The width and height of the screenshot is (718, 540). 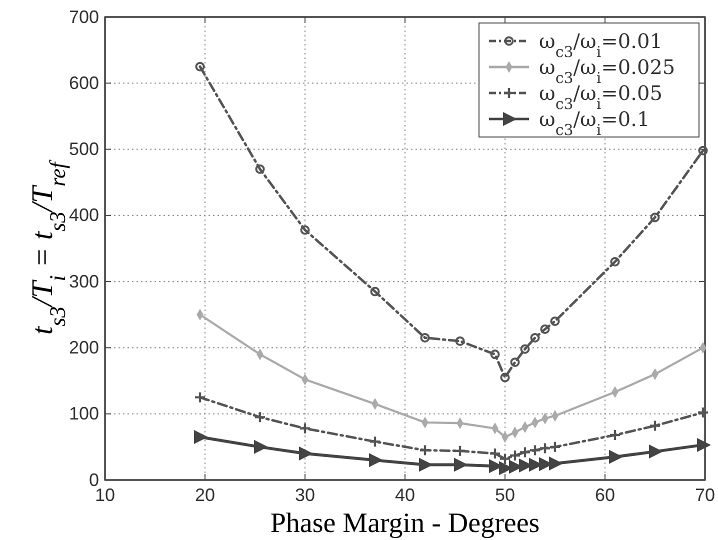 What do you see at coordinates (83, 215) in the screenshot?
I see `y-tick-label: 400` at bounding box center [83, 215].